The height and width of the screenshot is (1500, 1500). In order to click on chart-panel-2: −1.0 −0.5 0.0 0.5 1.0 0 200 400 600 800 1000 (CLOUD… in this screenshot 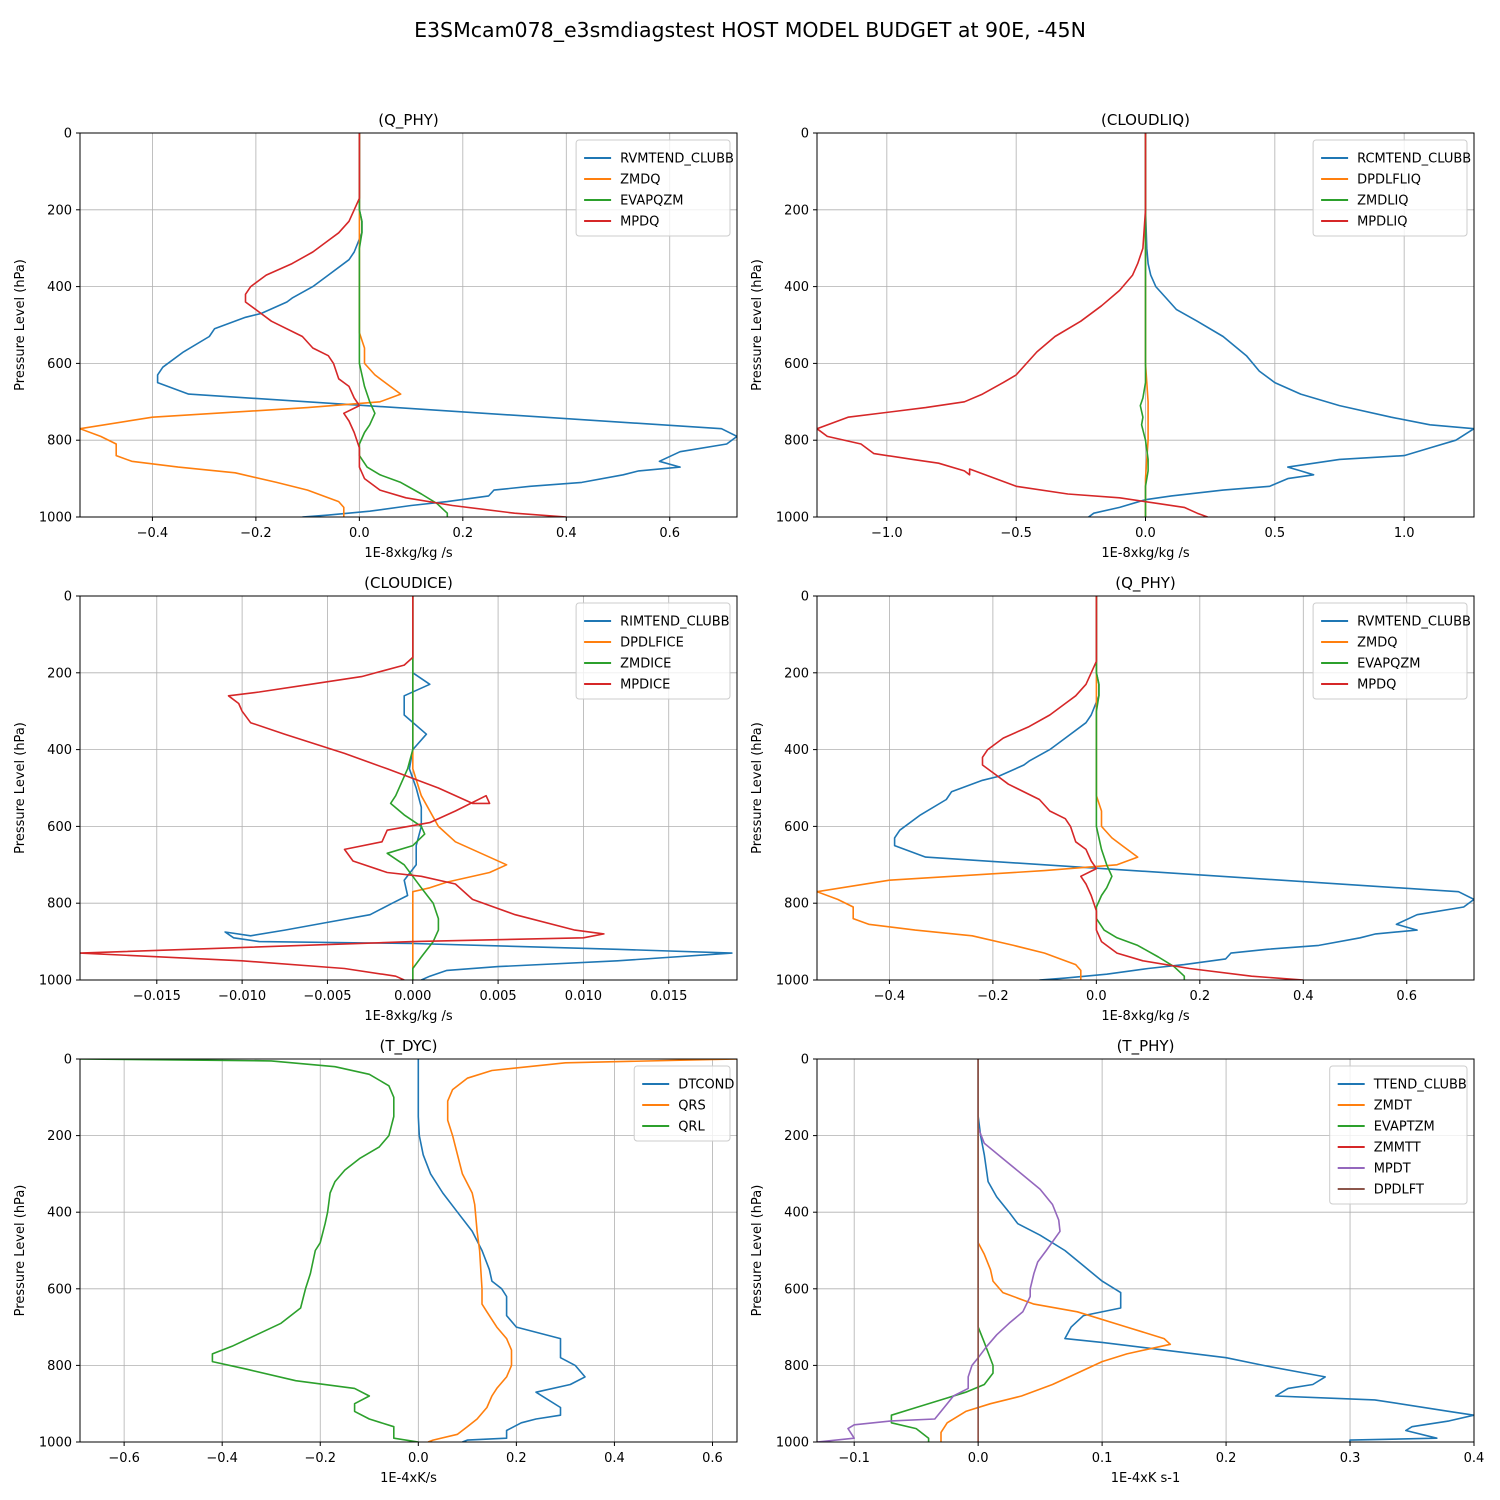, I will do `click(1112, 336)`.